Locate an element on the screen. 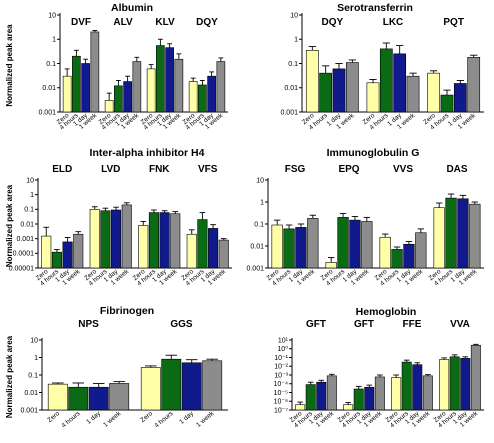 This screenshot has width=494, height=443. y-tick-label: 10⁻⁶ is located at coordinates (281, 402).